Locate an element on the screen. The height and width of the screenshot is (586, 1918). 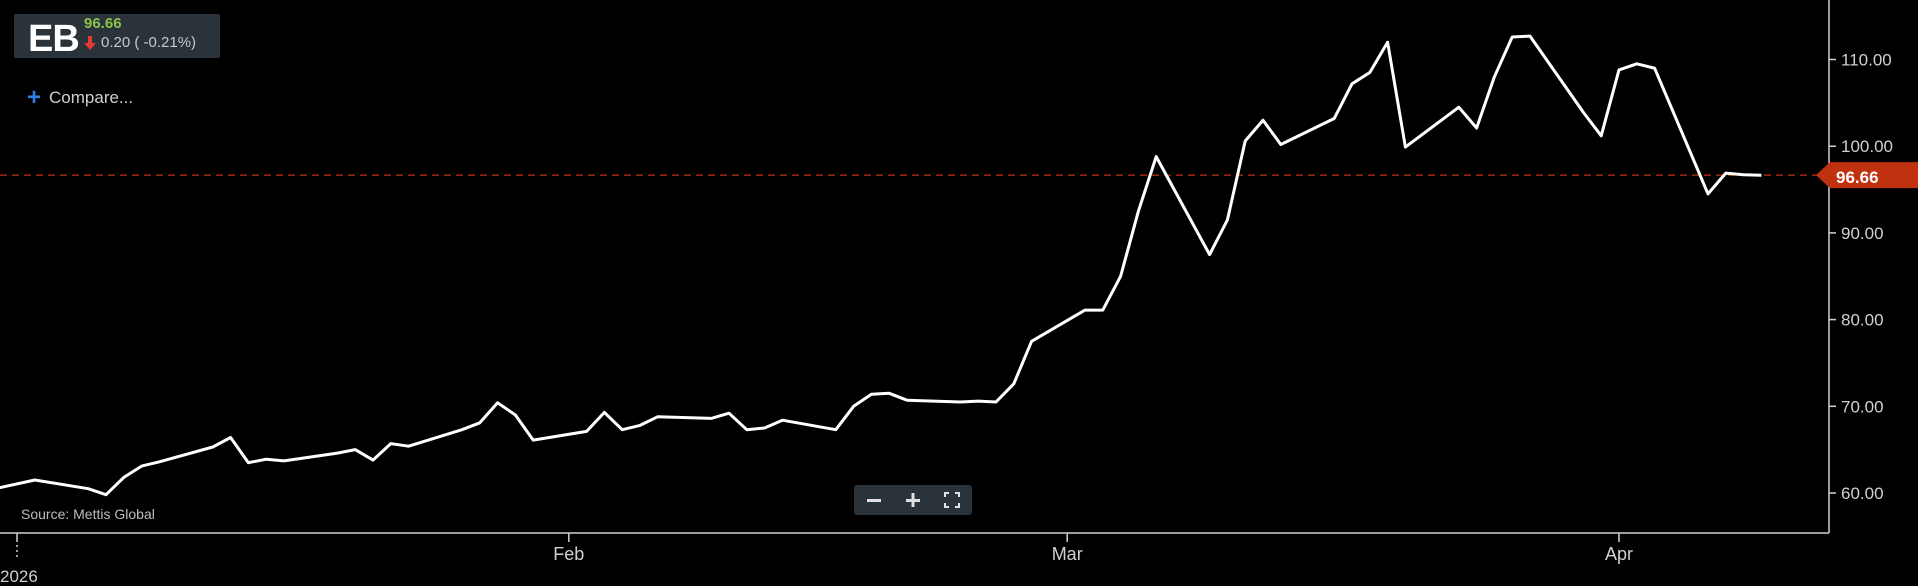
y-axis: 60.00 70.00 80.00 90.00 100.00 110.00 is located at coordinates (1860, 266).